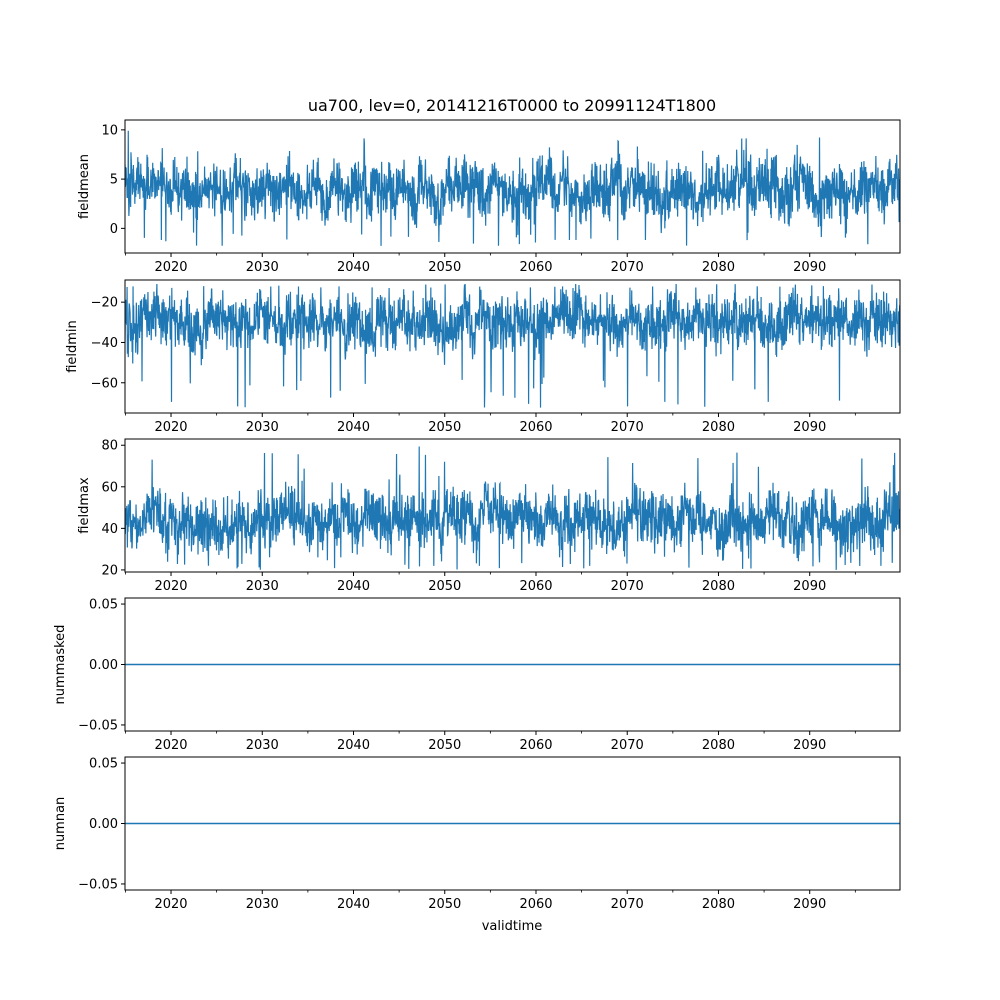 The width and height of the screenshot is (1000, 1000). Describe the element at coordinates (109, 487) in the screenshot. I see `y-tick-label: 60` at that location.